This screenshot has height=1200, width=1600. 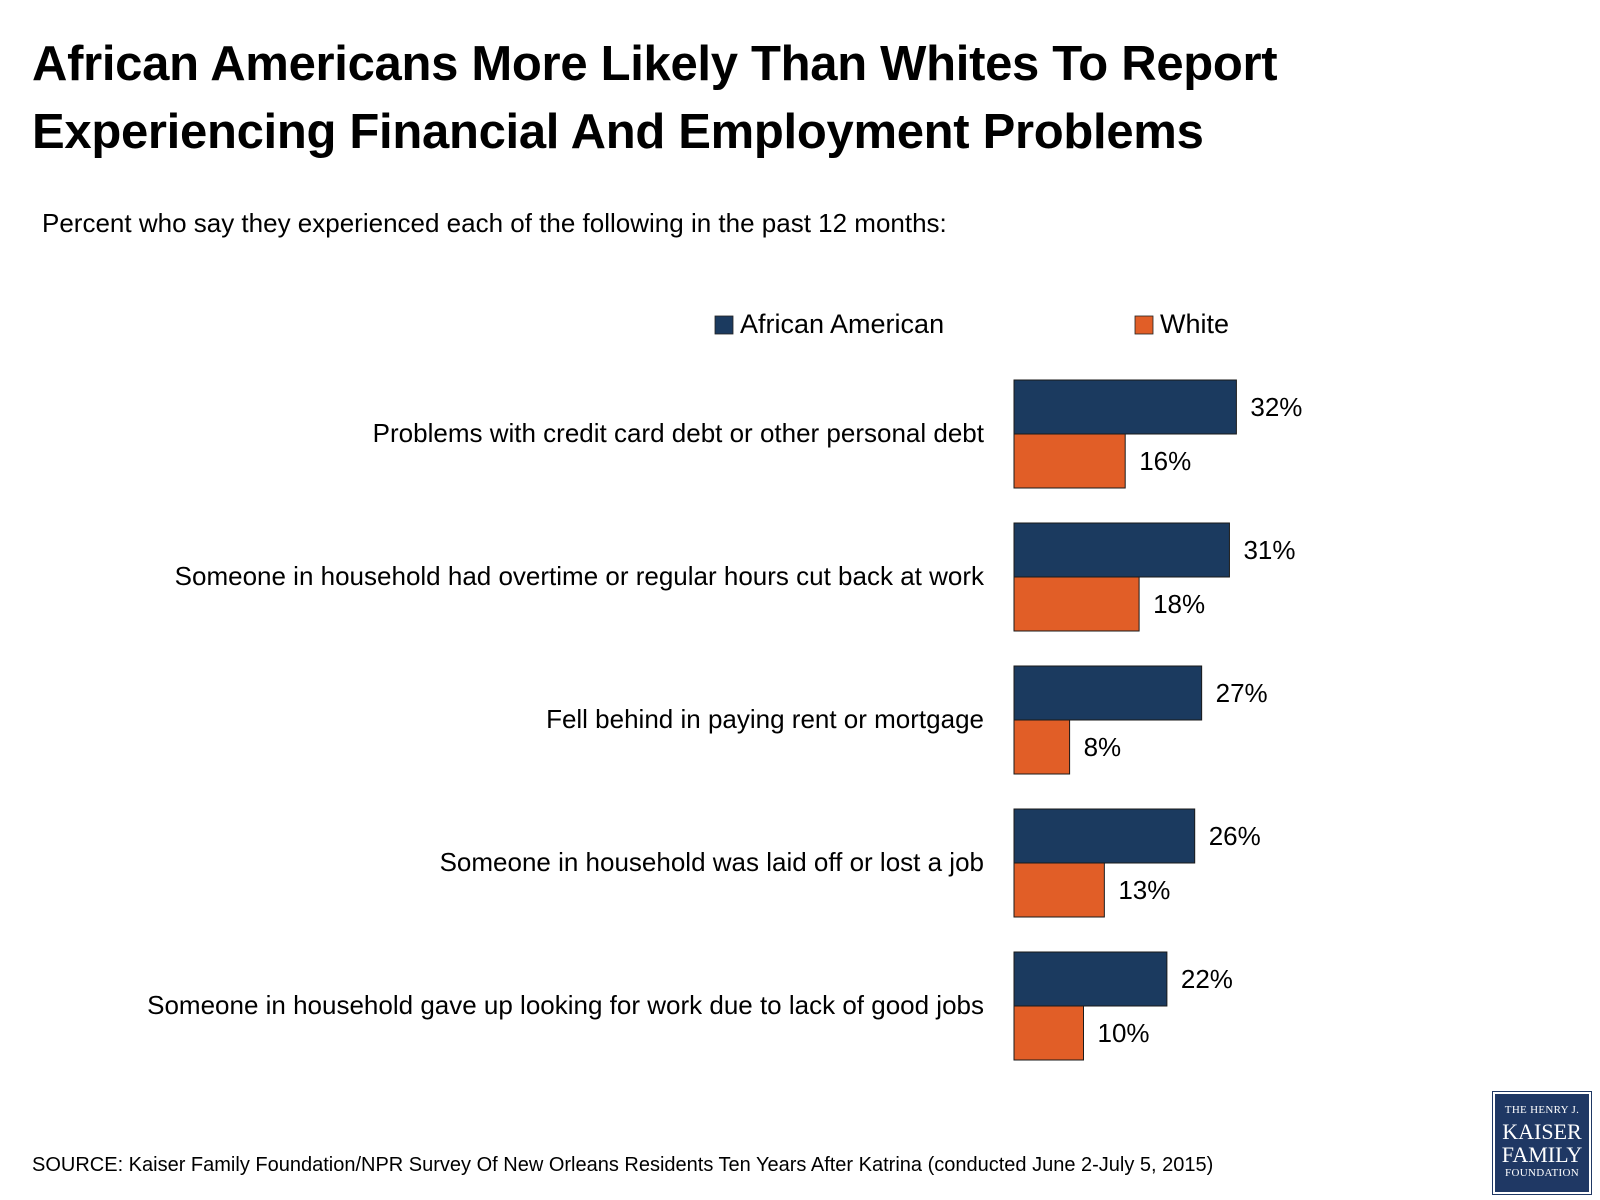 What do you see at coordinates (1235, 836) in the screenshot?
I see `data-label-african-american-3: 26%` at bounding box center [1235, 836].